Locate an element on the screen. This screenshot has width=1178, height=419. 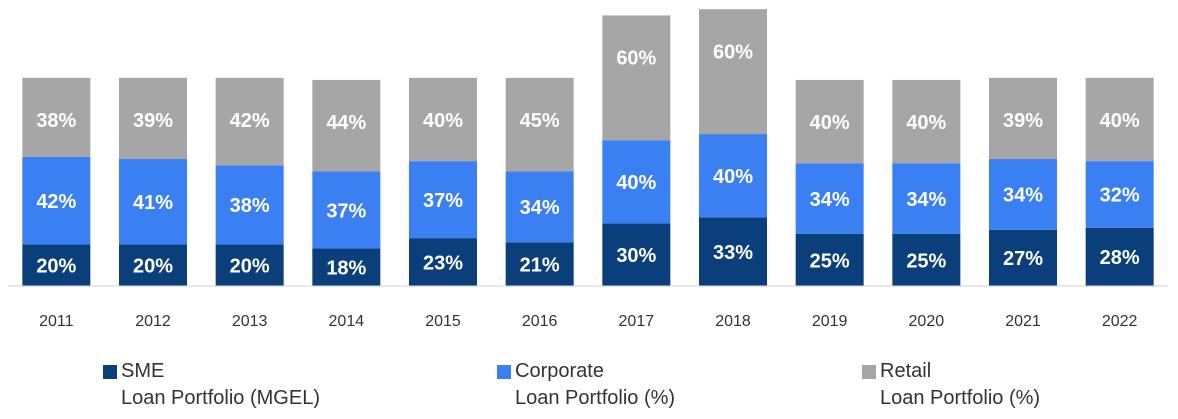
x-tick-label: 2020 is located at coordinates (927, 321).